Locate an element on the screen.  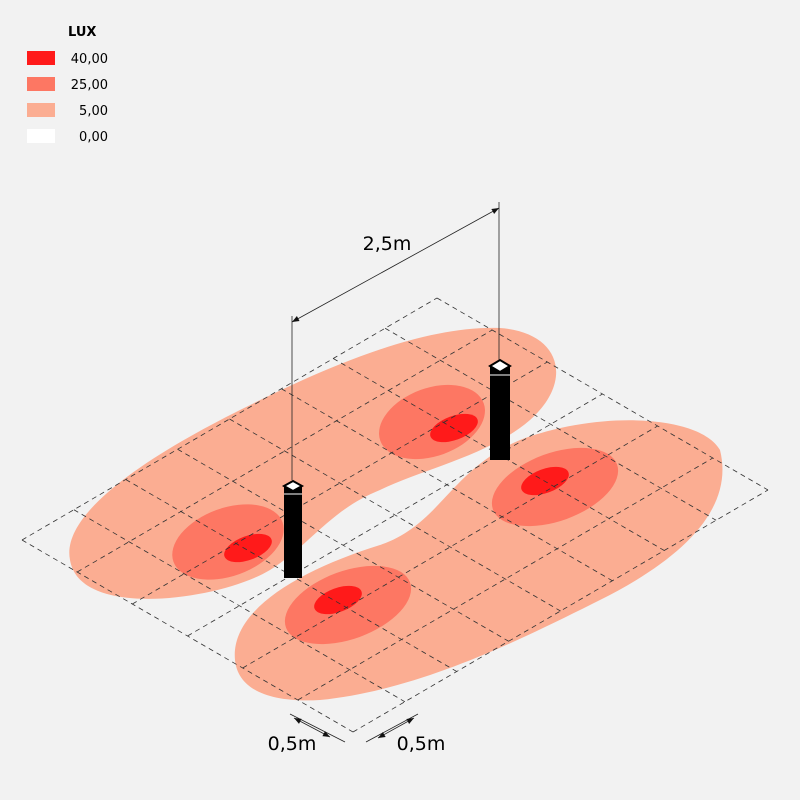
legend-label: 25,00 is located at coordinates (89, 85).